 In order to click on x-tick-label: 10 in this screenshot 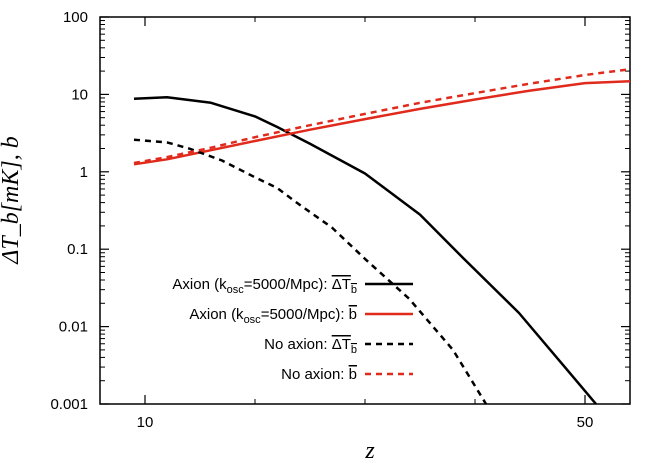, I will do `click(145, 422)`.